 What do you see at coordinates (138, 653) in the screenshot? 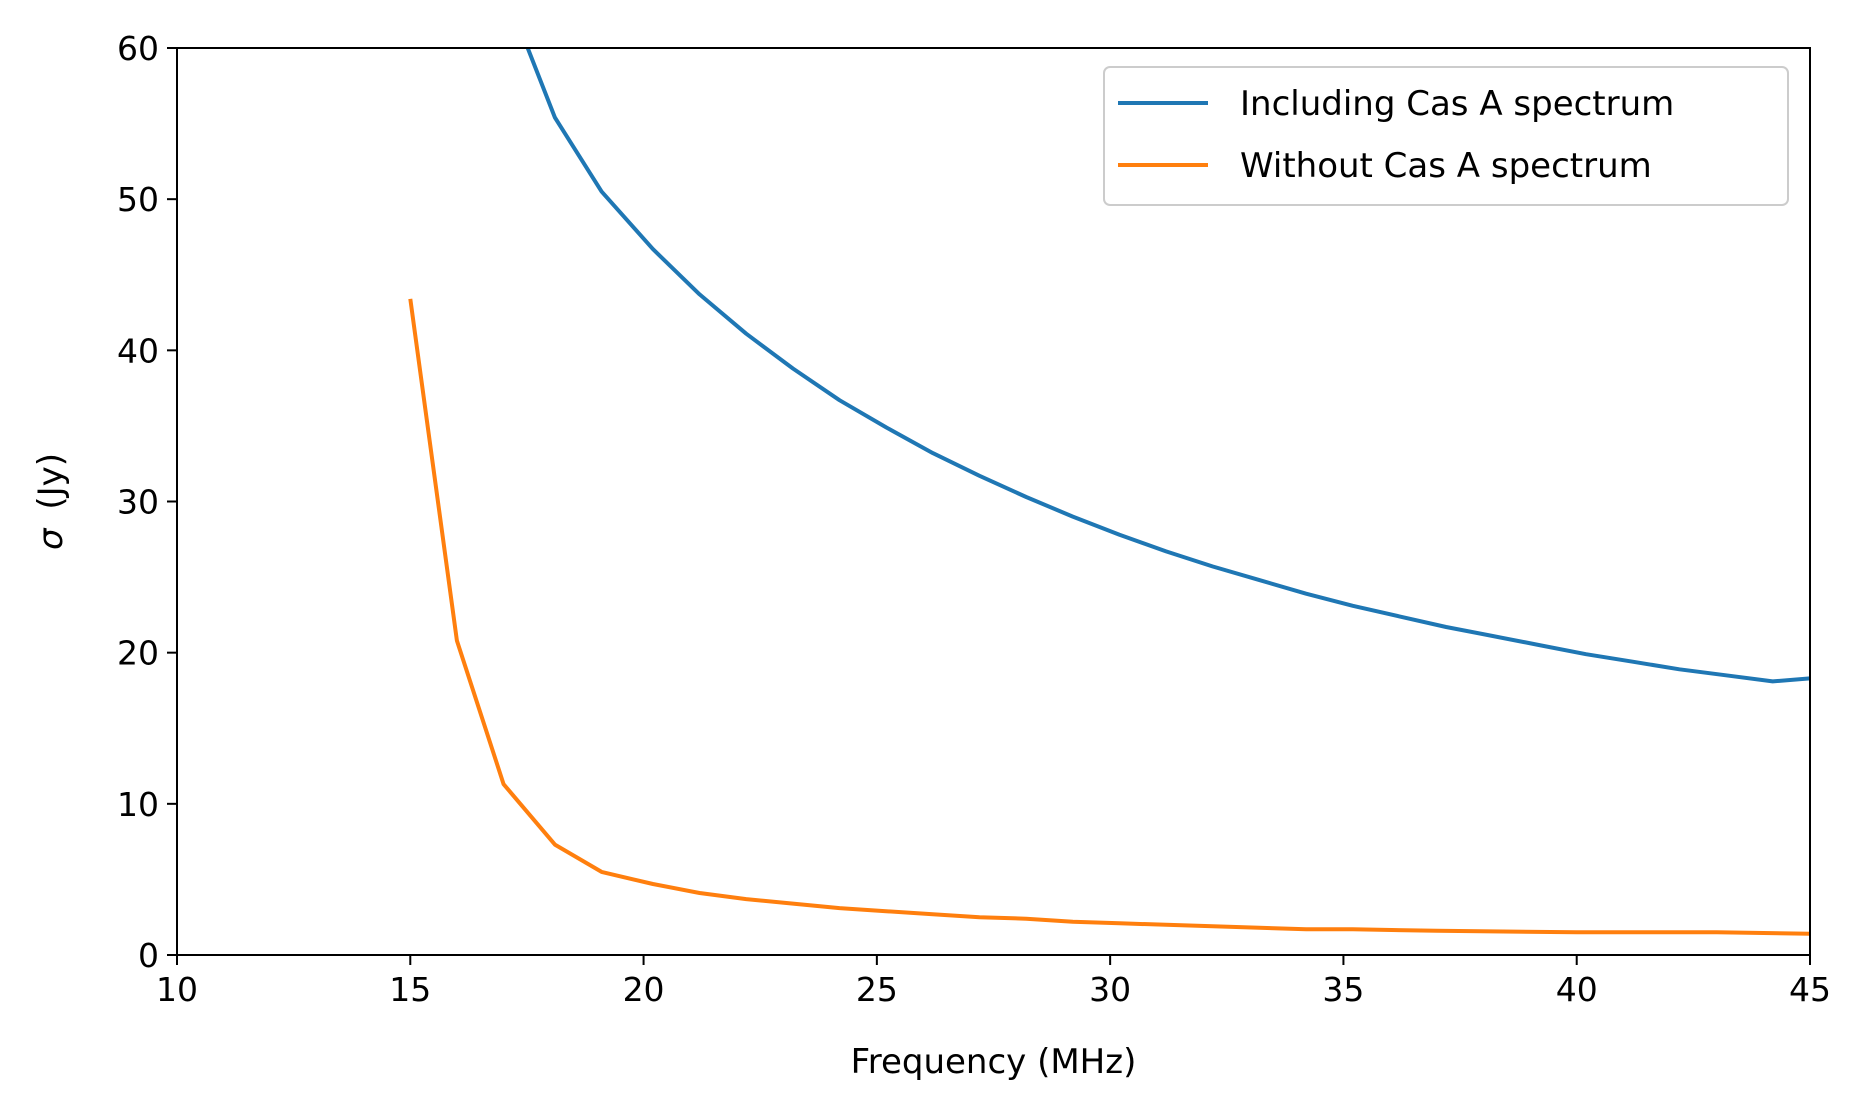
I see `y-tick-label: 20` at bounding box center [138, 653].